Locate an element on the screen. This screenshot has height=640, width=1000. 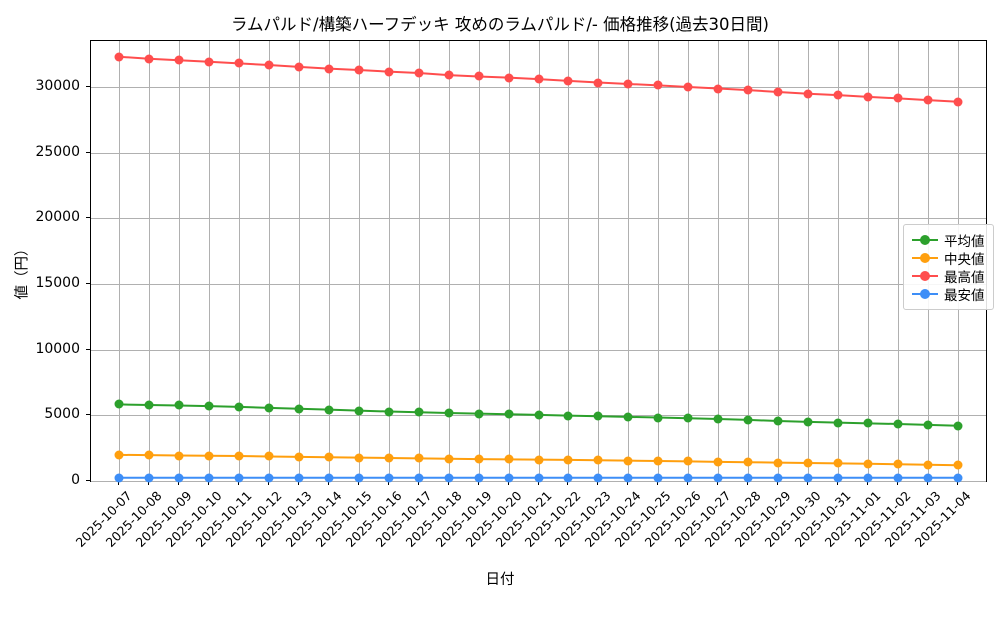
y-tick-label: 10000 is located at coordinates (57, 348).